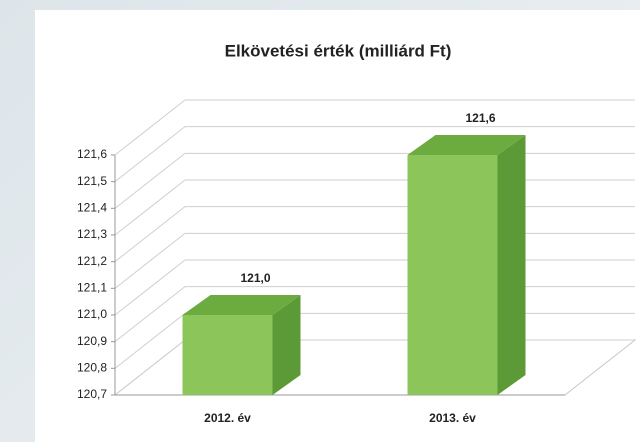 The height and width of the screenshot is (442, 640). I want to click on y-tick-label: 121,1, so click(92, 288).